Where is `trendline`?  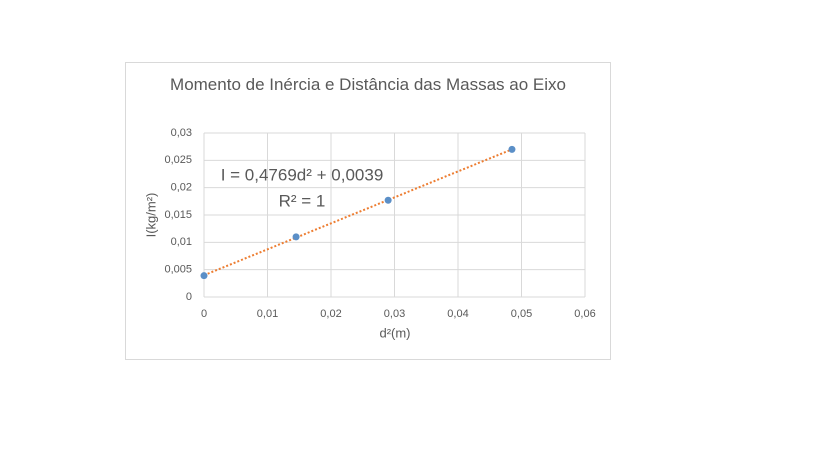 trendline is located at coordinates (358, 212).